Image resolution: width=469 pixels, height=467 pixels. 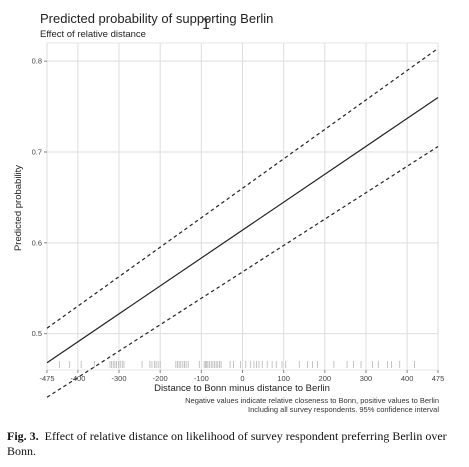 What do you see at coordinates (325, 378) in the screenshot?
I see `x-tick-label: 200` at bounding box center [325, 378].